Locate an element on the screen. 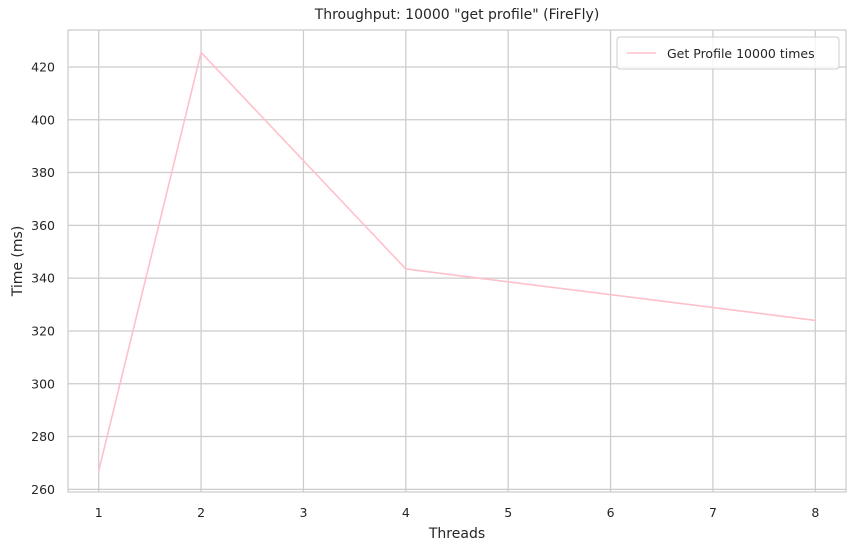 This screenshot has width=854, height=550. y-tick-label: 380 is located at coordinates (43, 172).